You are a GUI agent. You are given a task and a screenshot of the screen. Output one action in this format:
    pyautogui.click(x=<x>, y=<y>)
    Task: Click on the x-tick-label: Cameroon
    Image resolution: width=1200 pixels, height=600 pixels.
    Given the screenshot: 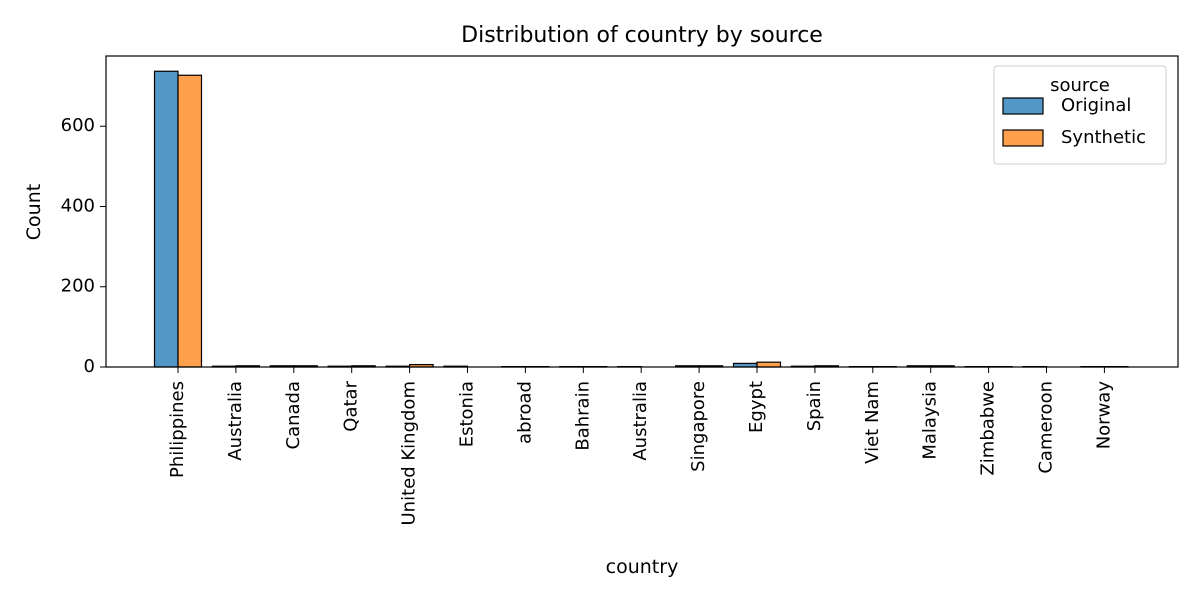 What is the action you would take?
    pyautogui.click(x=1046, y=427)
    